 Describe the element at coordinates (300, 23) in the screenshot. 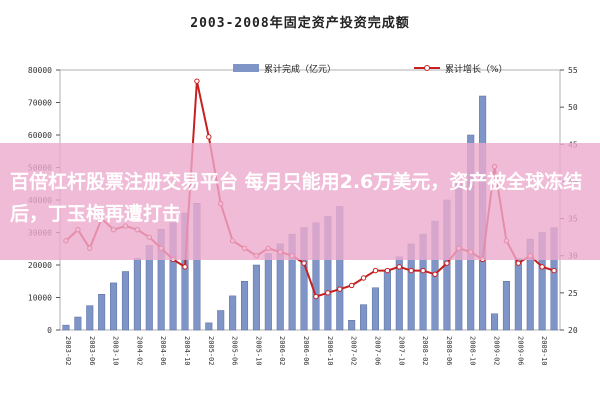

I see `chart-title: 2003-2008年固定资产投资完成额` at that location.